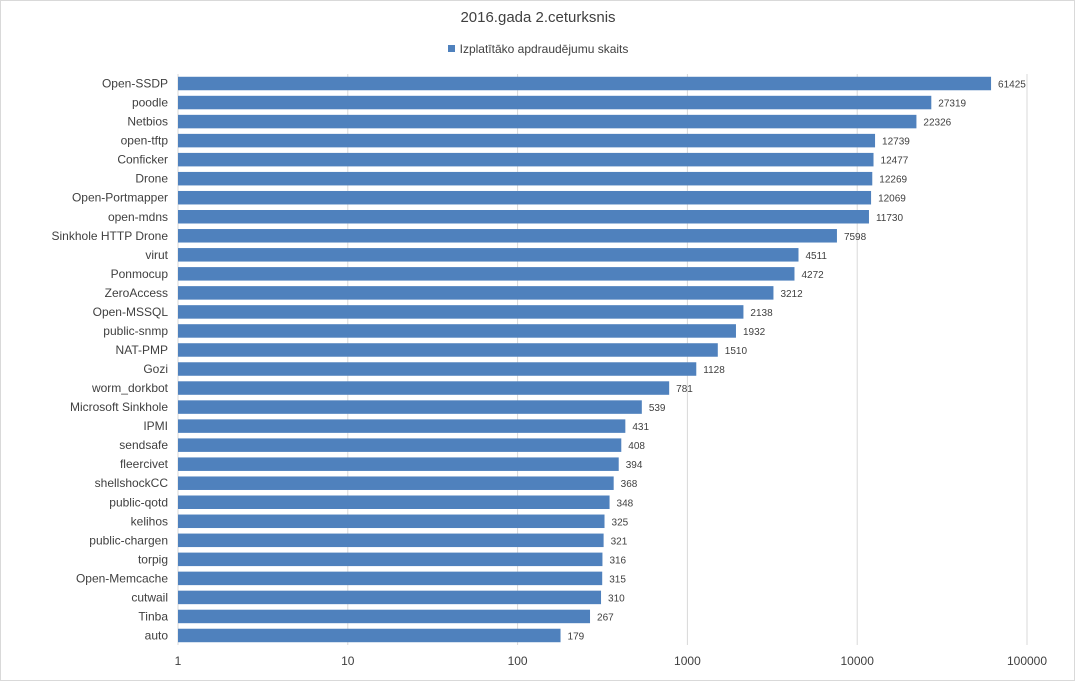  What do you see at coordinates (657, 408) in the screenshot?
I see `value-label: 539` at bounding box center [657, 408].